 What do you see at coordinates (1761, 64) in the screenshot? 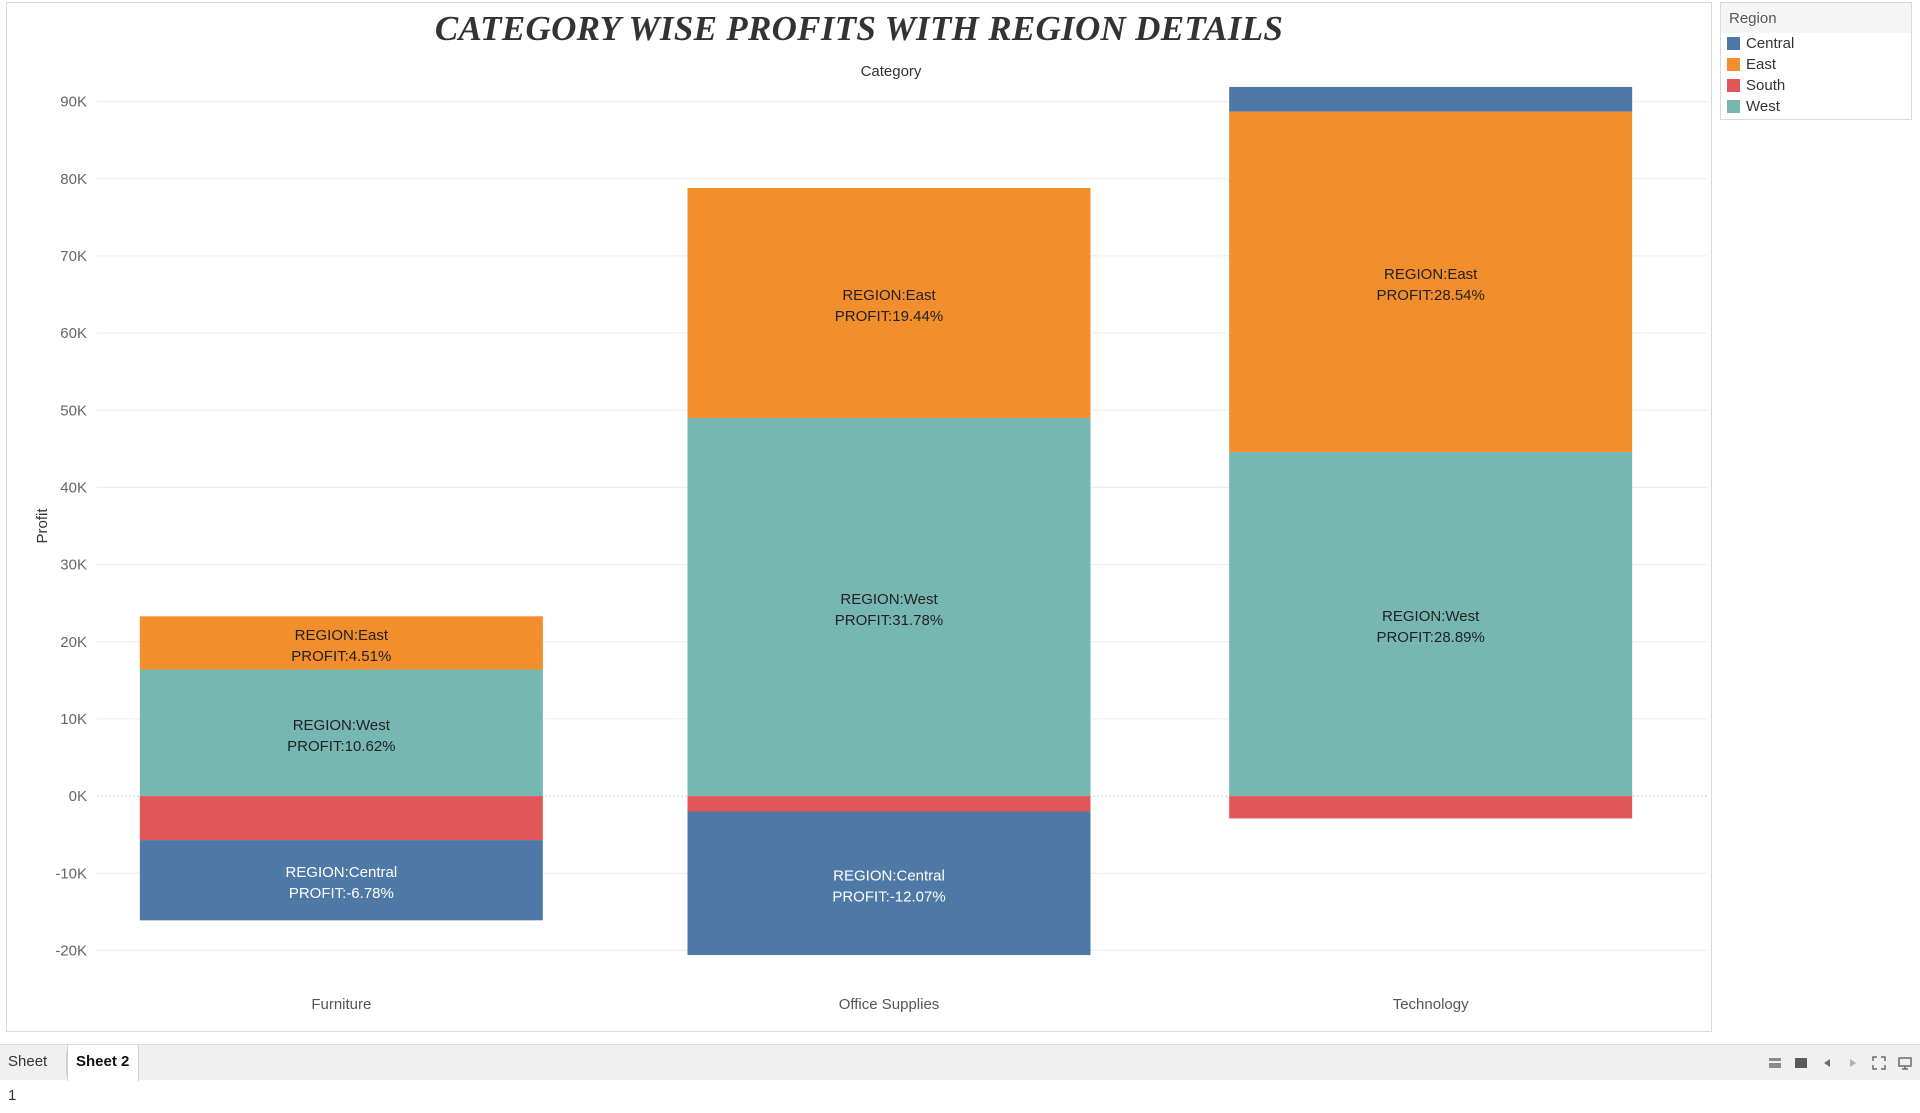
I see `legend-label-east: East` at bounding box center [1761, 64].